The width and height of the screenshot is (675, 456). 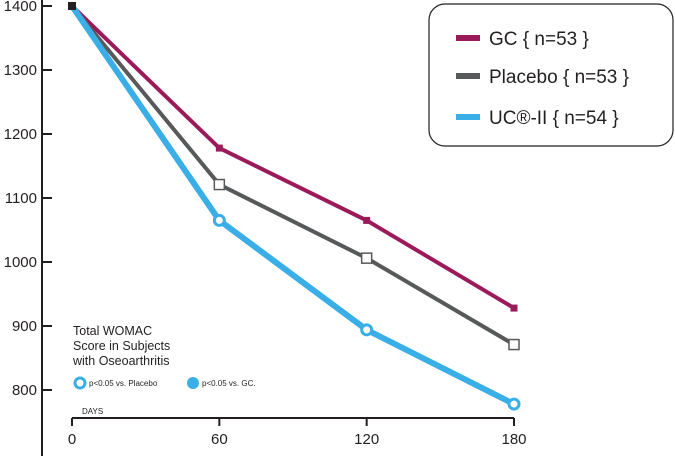 I want to click on key-filled-circle-icon, so click(x=193, y=383).